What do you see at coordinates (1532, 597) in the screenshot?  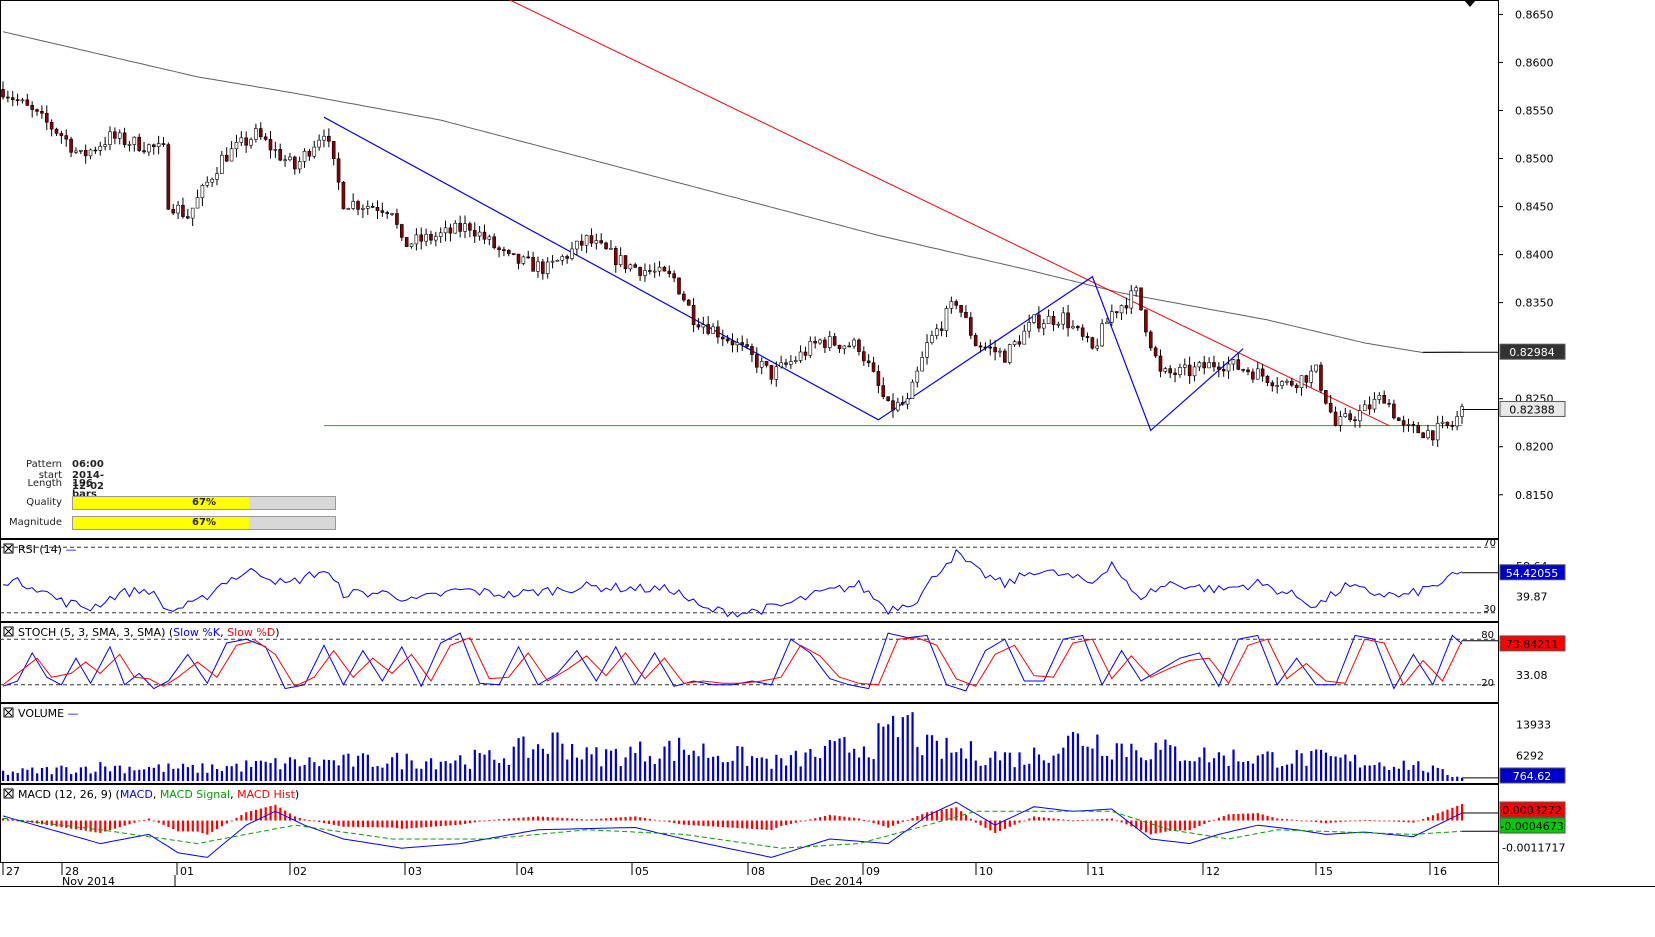 I see `rsi-tick-label: 39.87` at bounding box center [1532, 597].